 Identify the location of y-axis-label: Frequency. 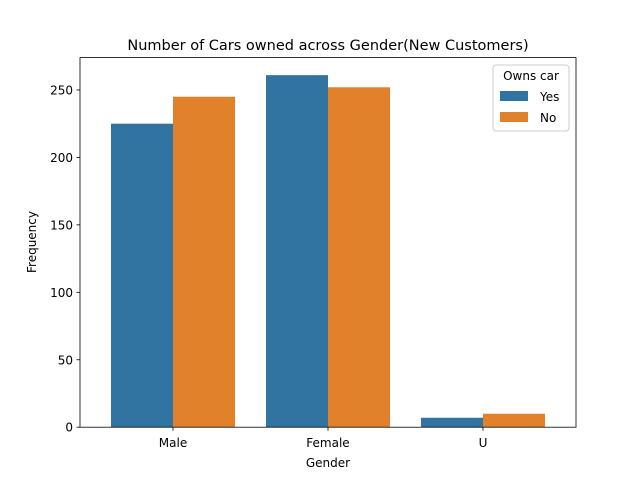
(32, 242).